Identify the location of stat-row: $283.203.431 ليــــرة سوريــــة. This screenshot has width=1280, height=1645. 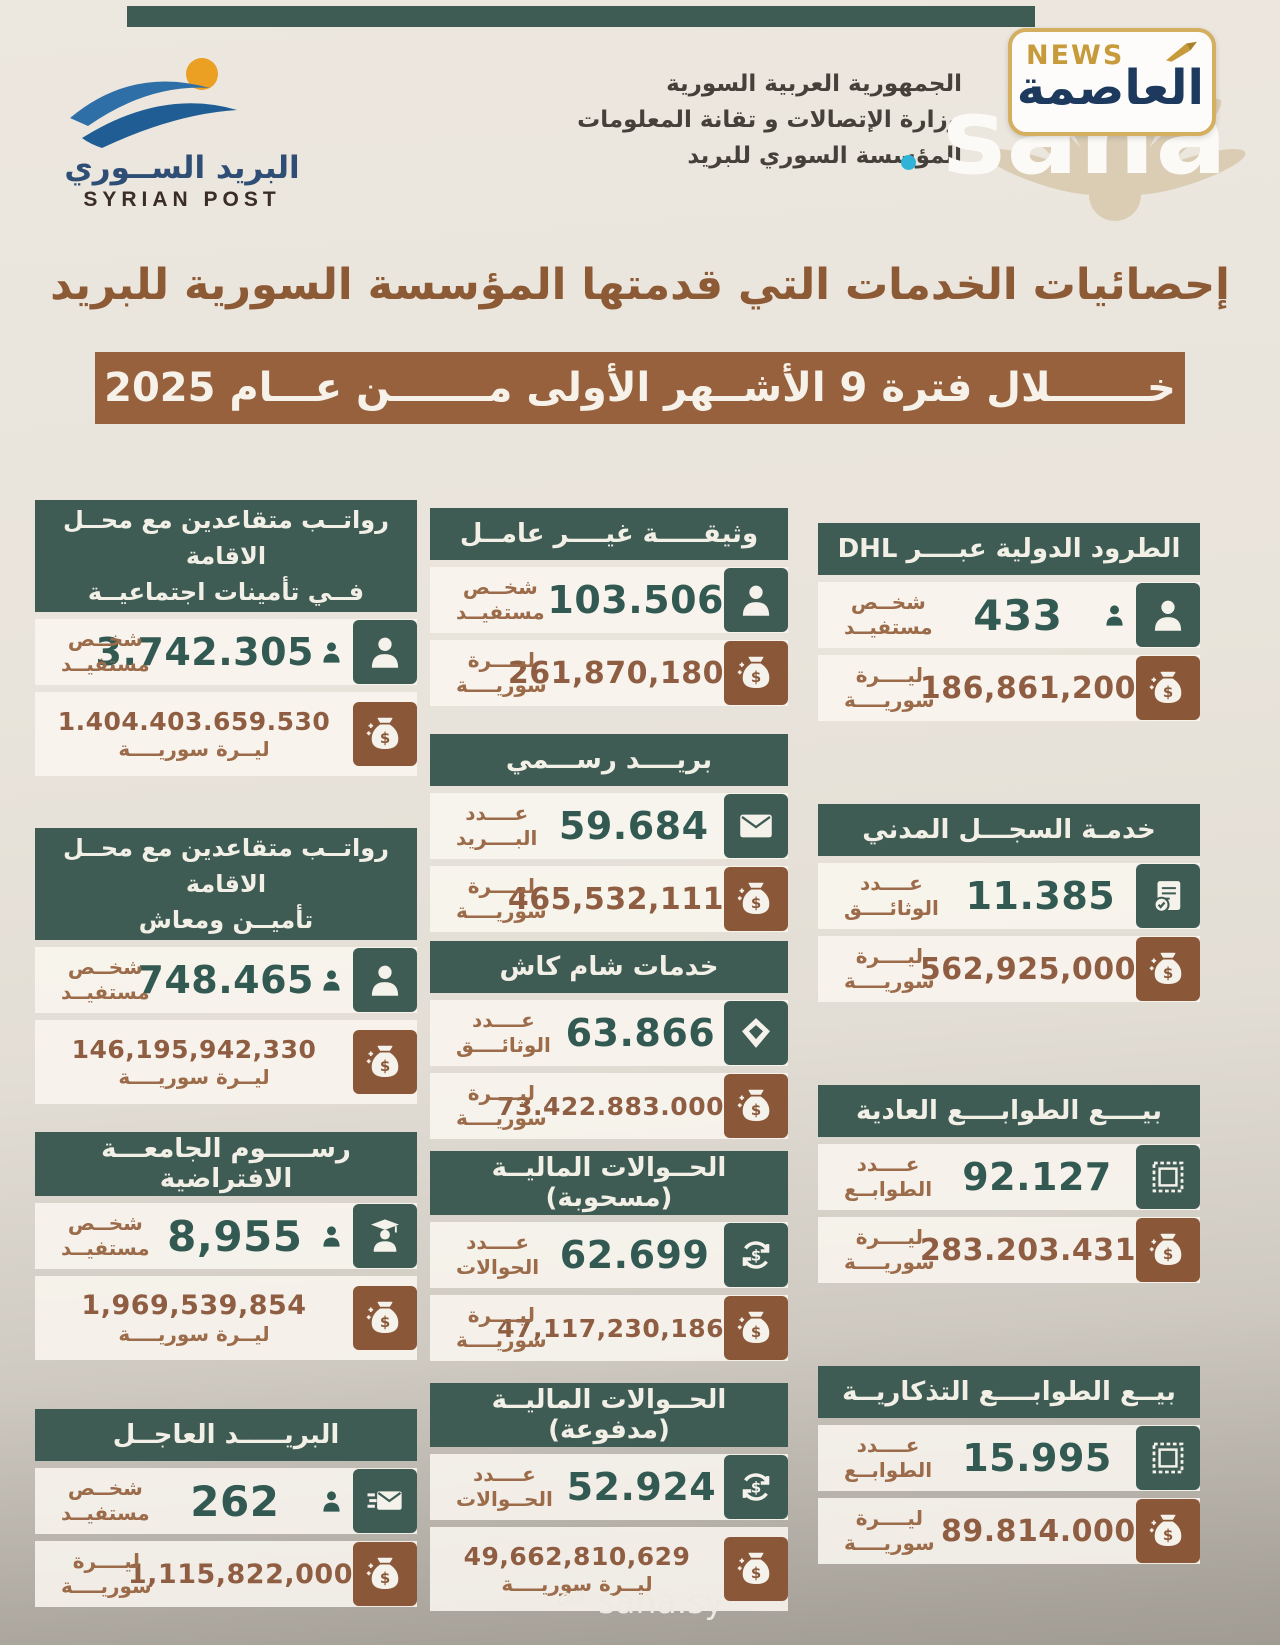
(1009, 1250).